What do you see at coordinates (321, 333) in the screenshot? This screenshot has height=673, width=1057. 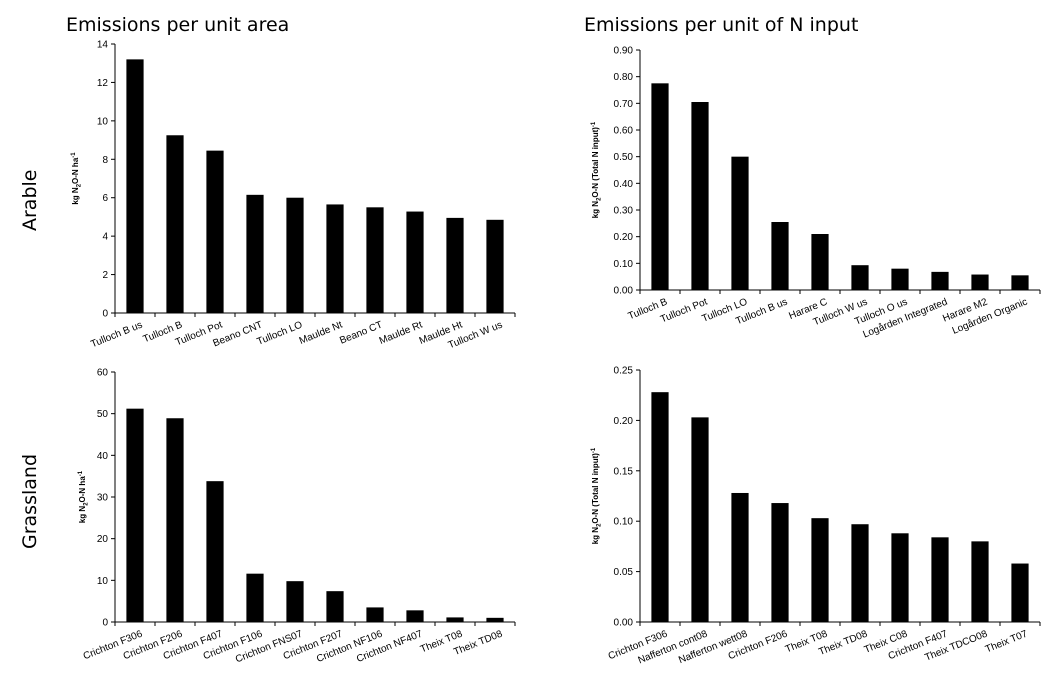 I see `x-tick-label: Maulde Nt` at bounding box center [321, 333].